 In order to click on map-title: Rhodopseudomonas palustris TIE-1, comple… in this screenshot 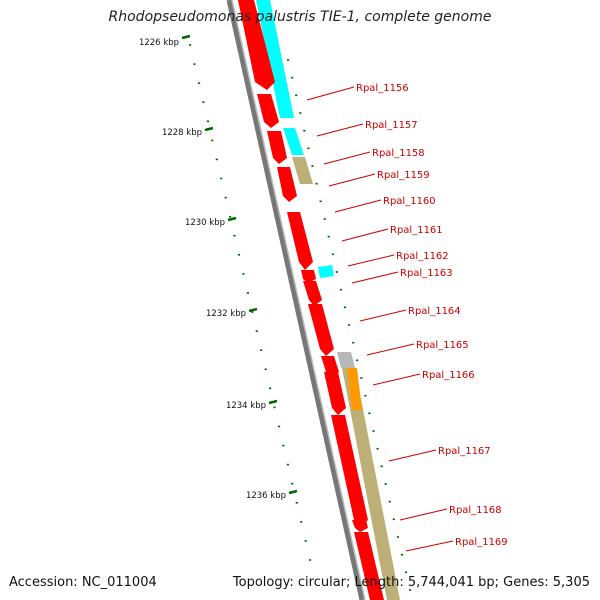, I will do `click(300, 17)`.